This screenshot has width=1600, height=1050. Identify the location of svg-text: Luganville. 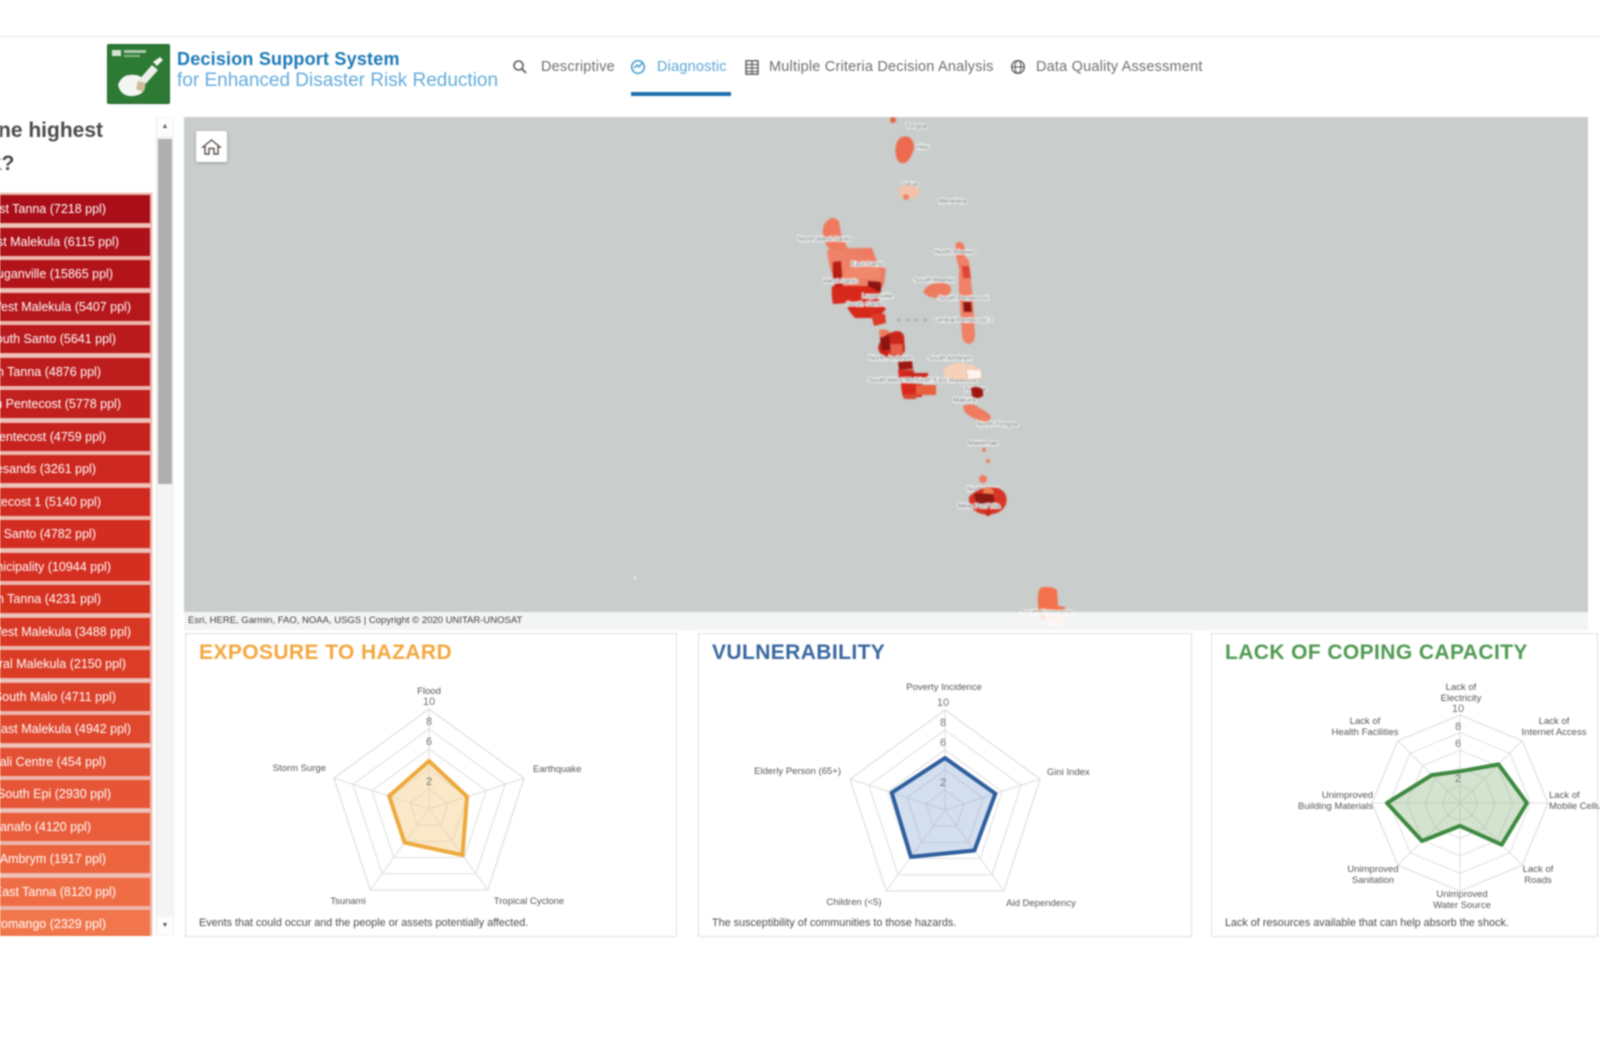
(877, 296).